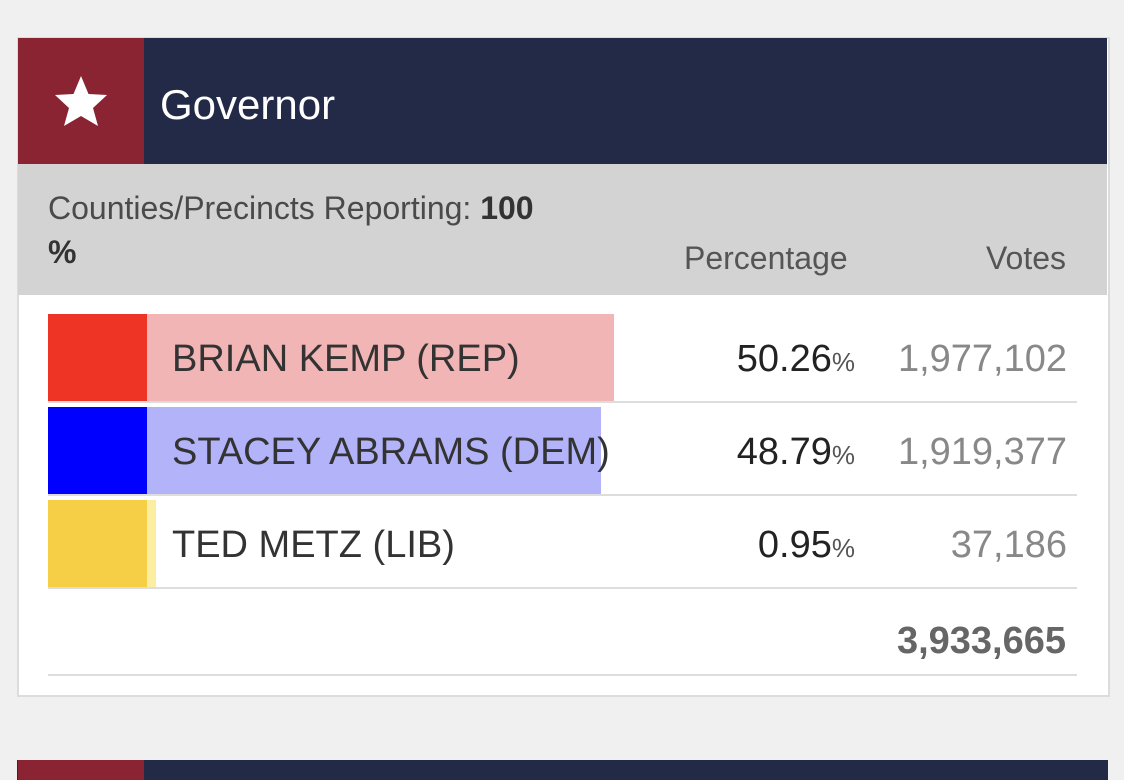  Describe the element at coordinates (328, 230) in the screenshot. I see `reporting: Counties/Precincts Reporting: 100%` at that location.